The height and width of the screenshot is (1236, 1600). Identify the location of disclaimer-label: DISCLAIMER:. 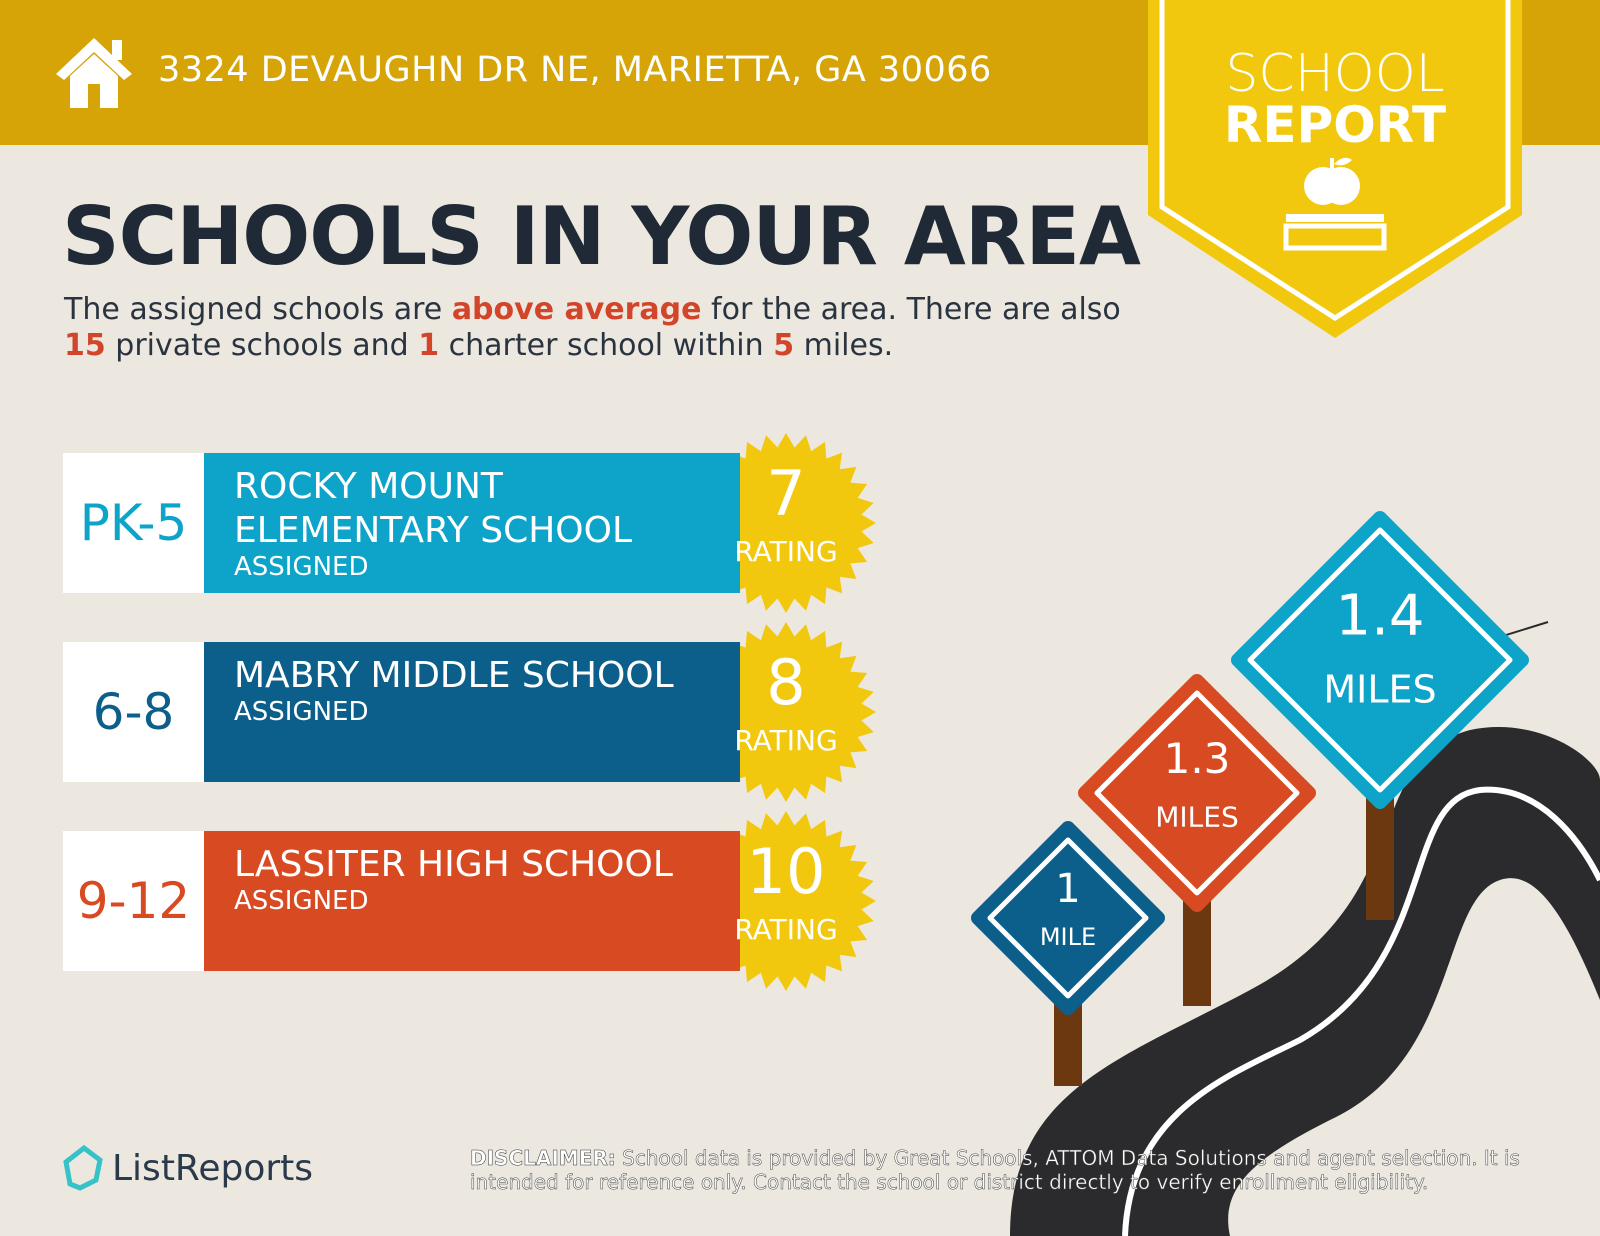
(543, 1158).